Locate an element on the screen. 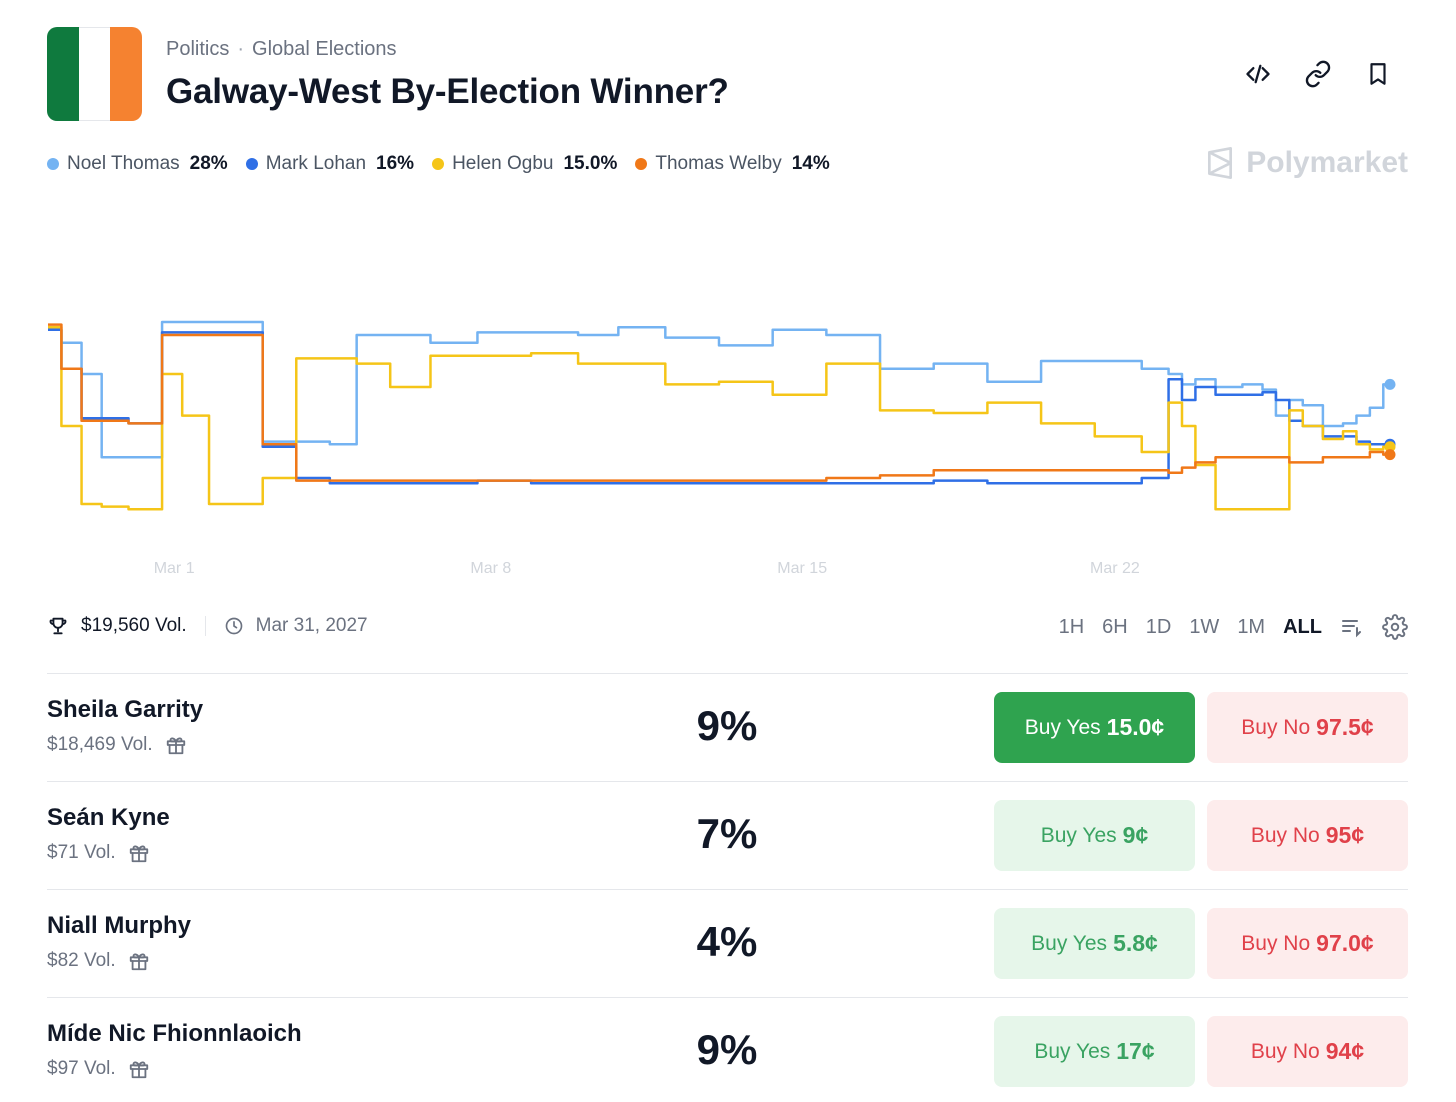 Image resolution: width=1456 pixels, height=1102 pixels. outcome-probability: 7% is located at coordinates (727, 833).